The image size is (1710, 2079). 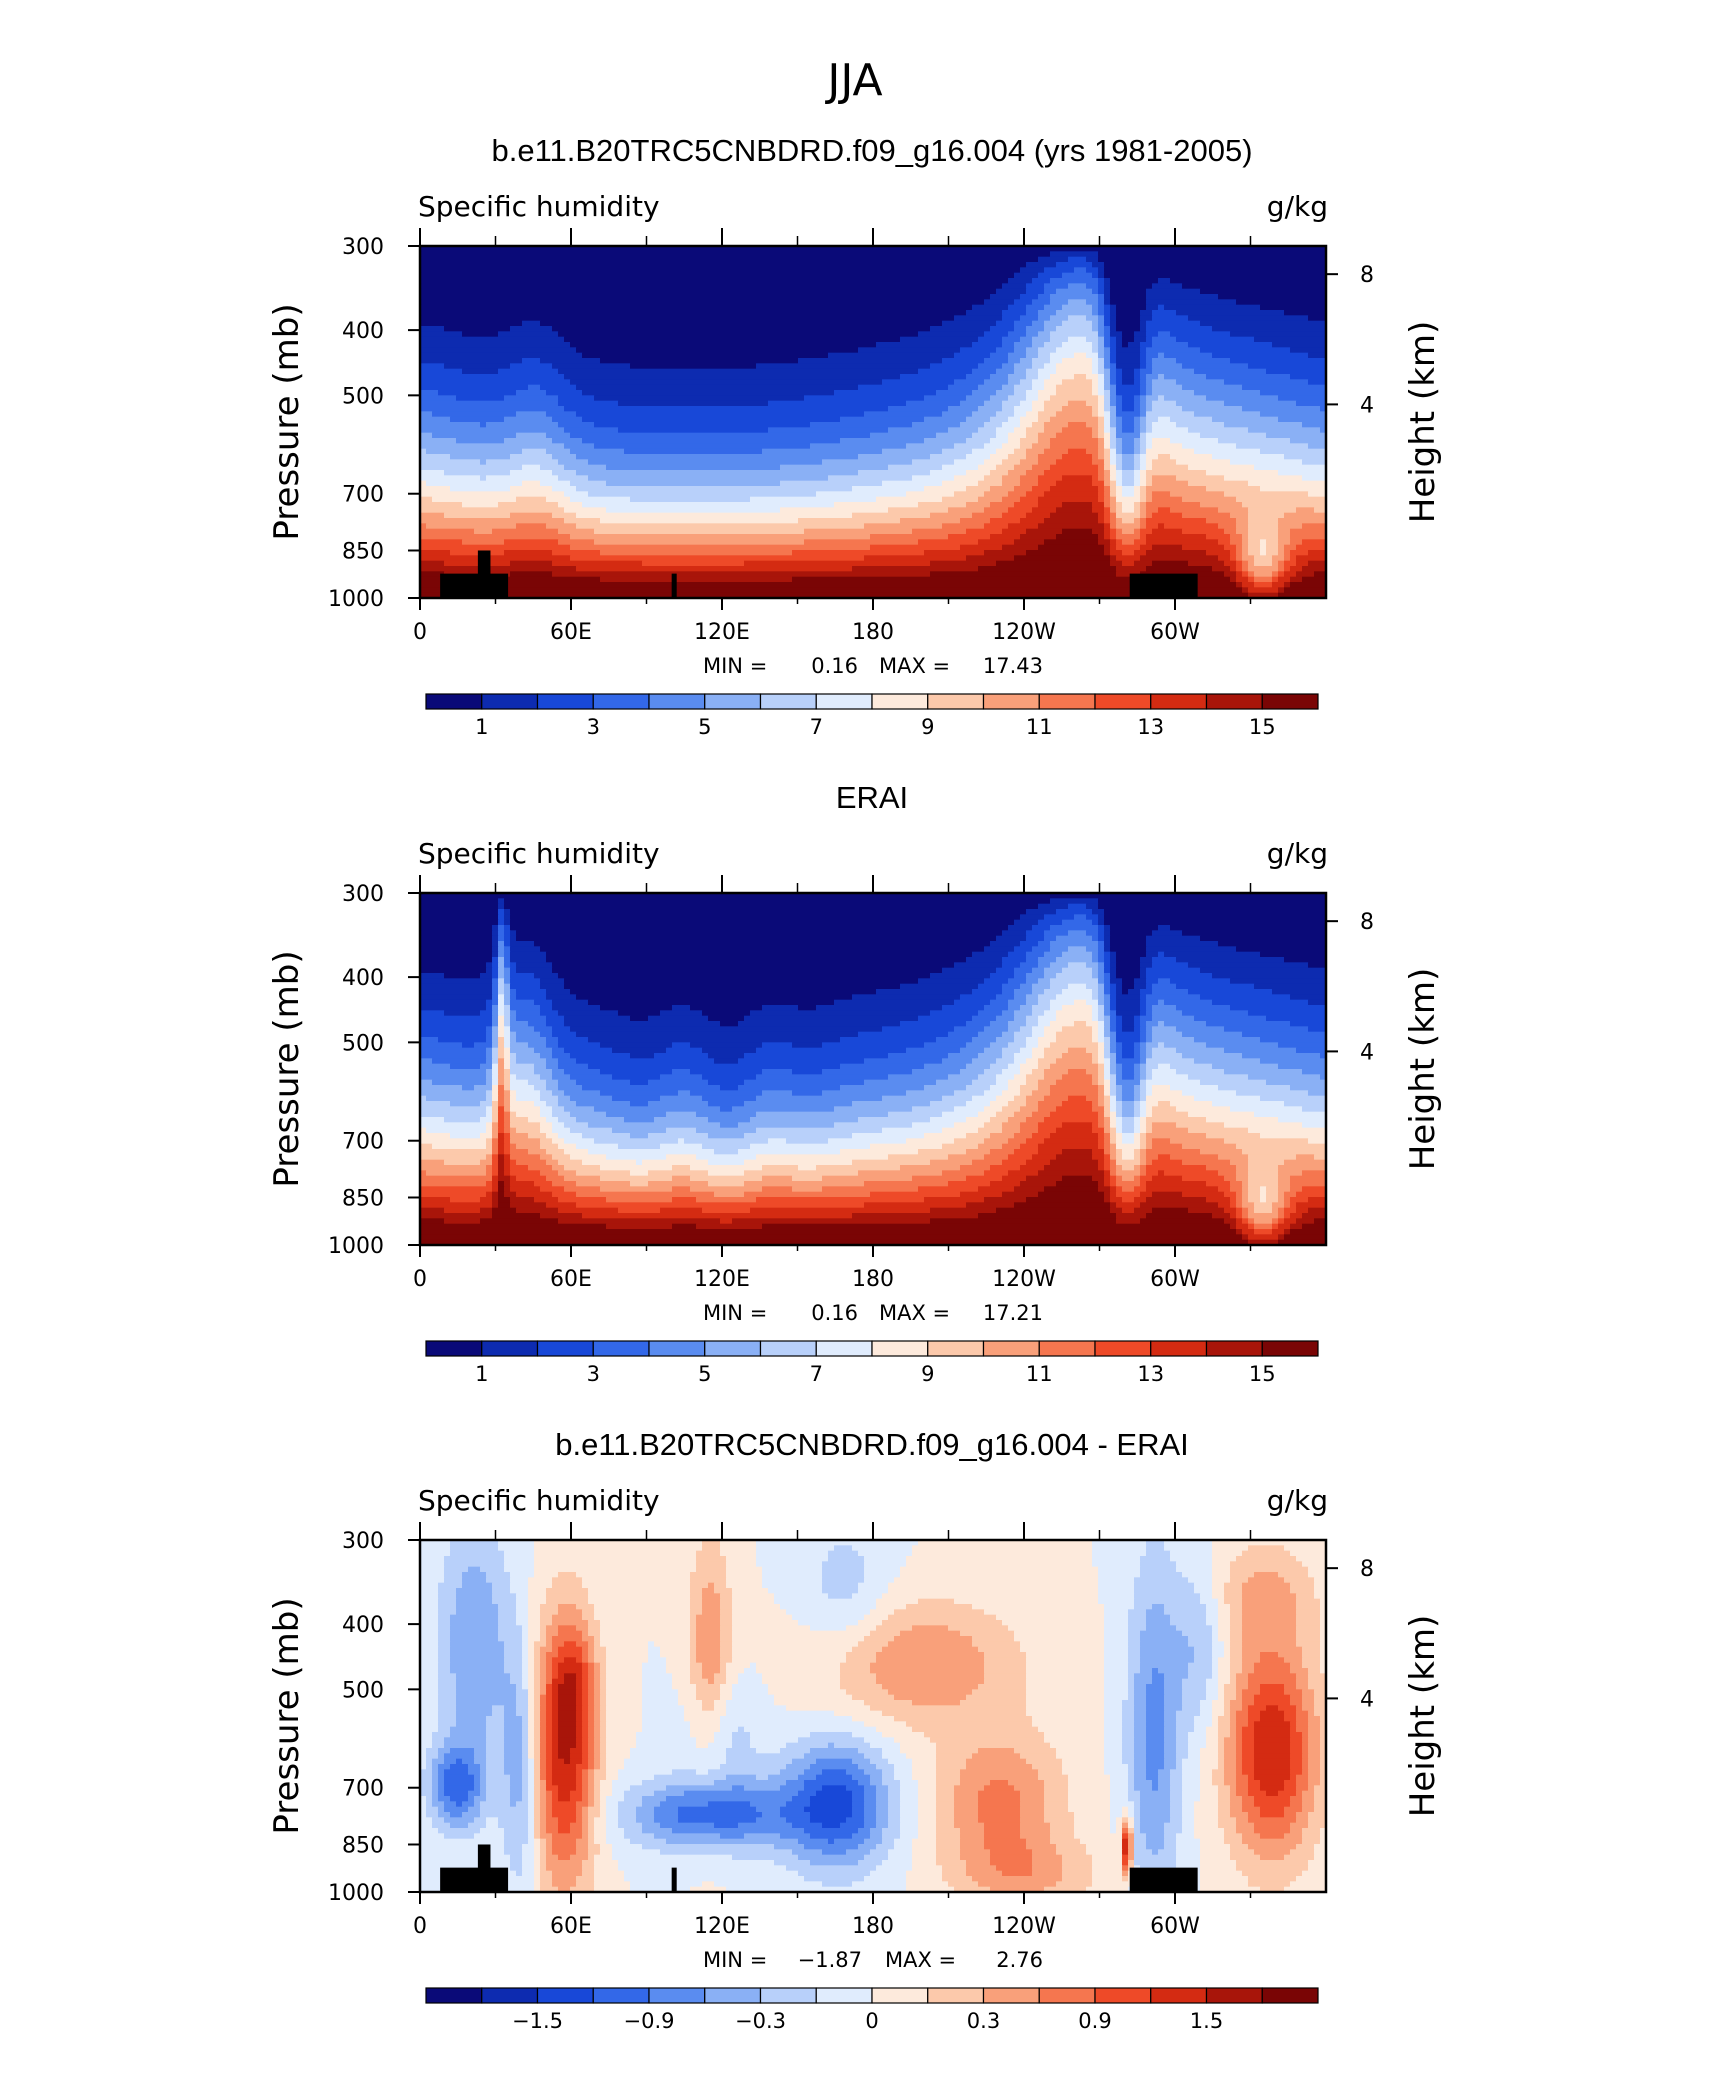 I want to click on contour-field, so click(x=873, y=1716).